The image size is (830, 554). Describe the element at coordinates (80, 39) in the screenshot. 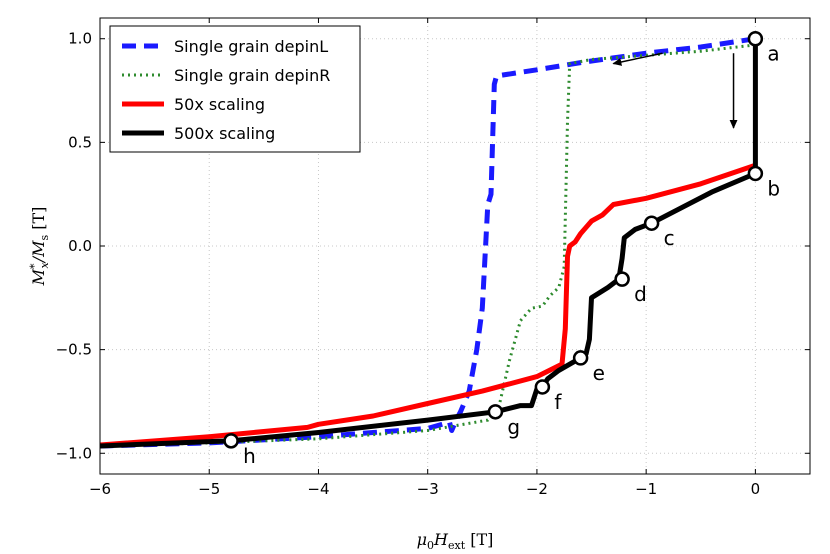

I see `y-tick-label: 1.0` at that location.